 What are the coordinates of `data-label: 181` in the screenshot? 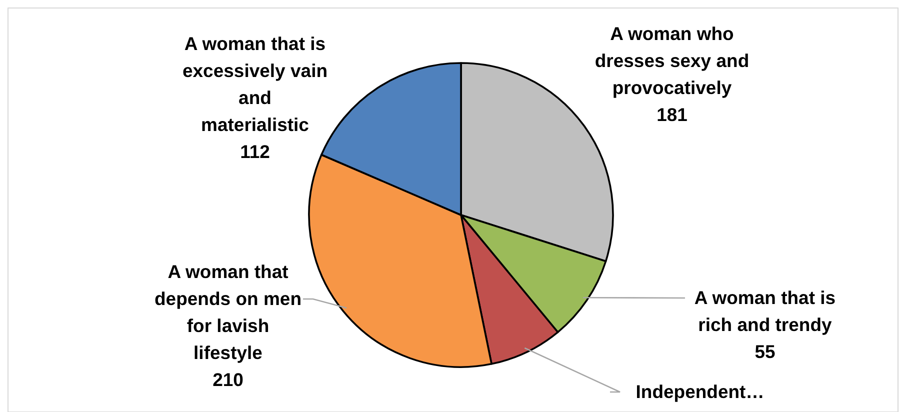 It's located at (672, 114).